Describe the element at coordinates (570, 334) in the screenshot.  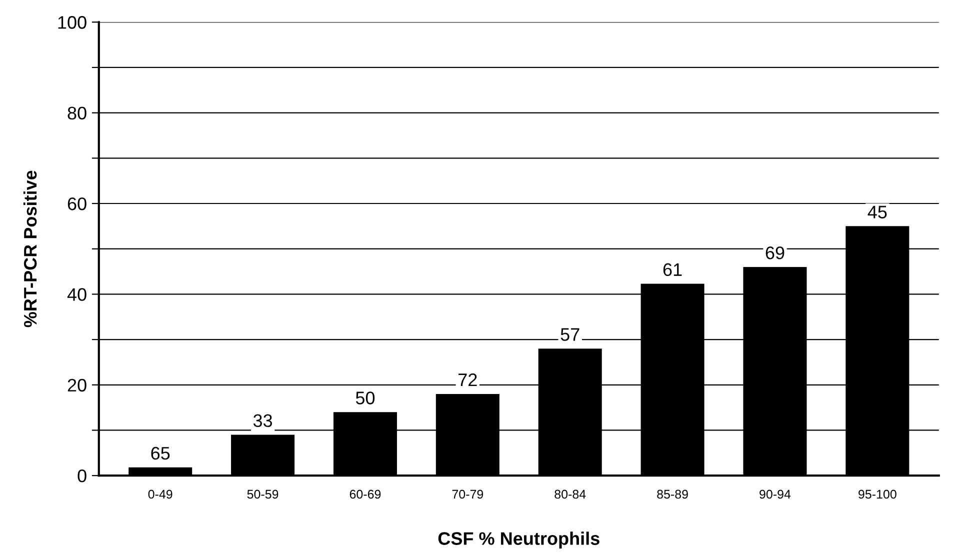
I see `annotation: 57` at that location.